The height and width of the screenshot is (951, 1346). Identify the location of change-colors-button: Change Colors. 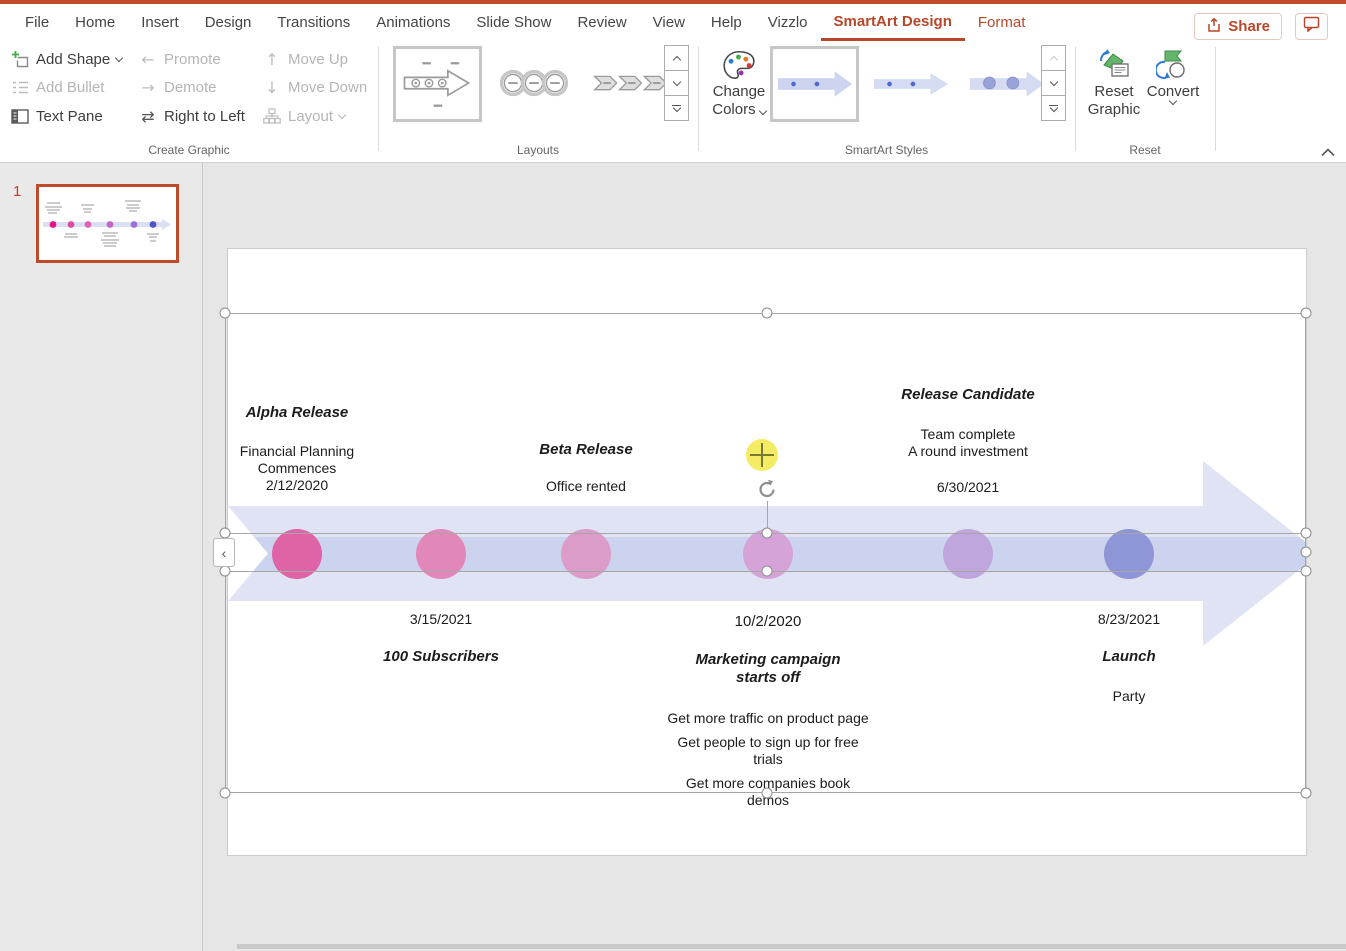
(739, 83).